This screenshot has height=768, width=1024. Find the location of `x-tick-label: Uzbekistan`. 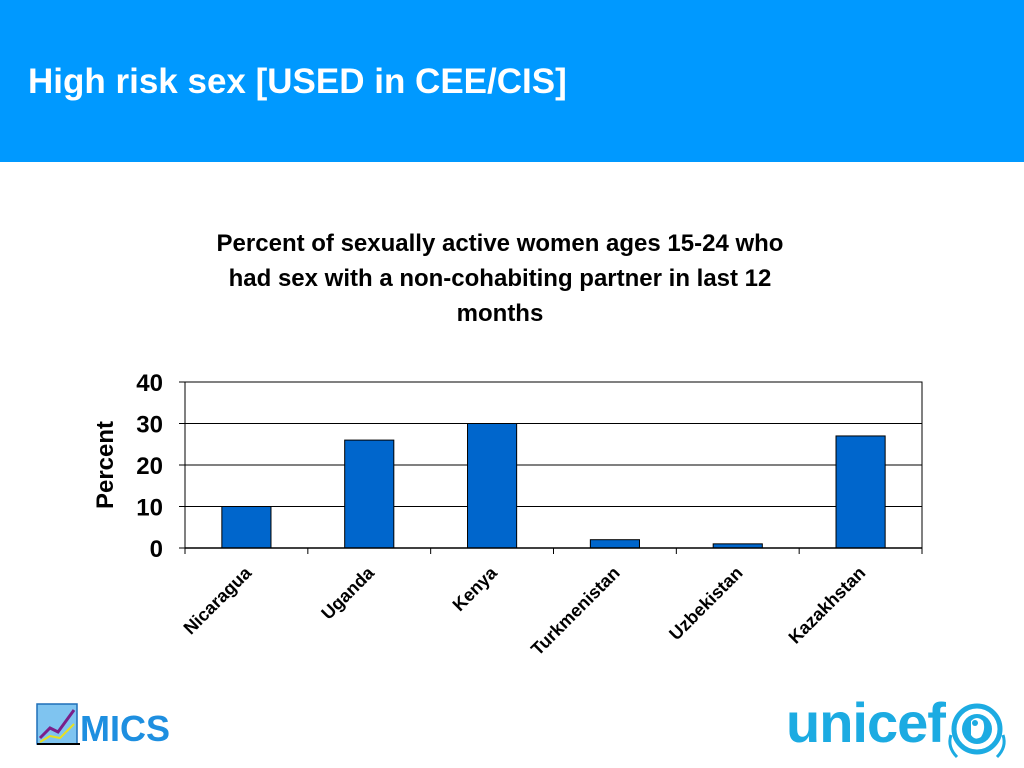

x-tick-label: Uzbekistan is located at coordinates (705, 603).